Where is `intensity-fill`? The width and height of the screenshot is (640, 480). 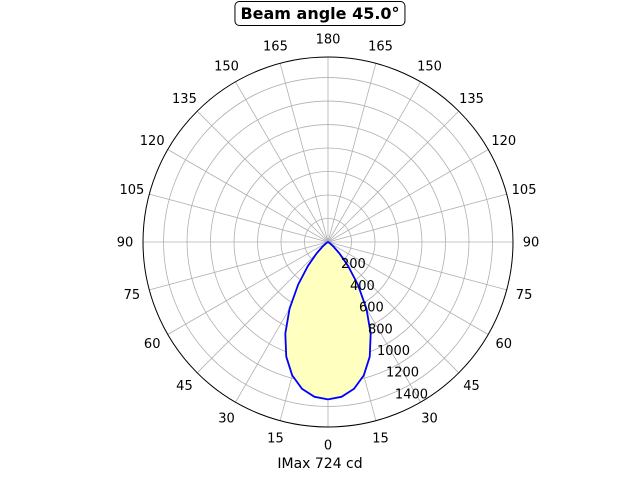 intensity-fill is located at coordinates (328, 321).